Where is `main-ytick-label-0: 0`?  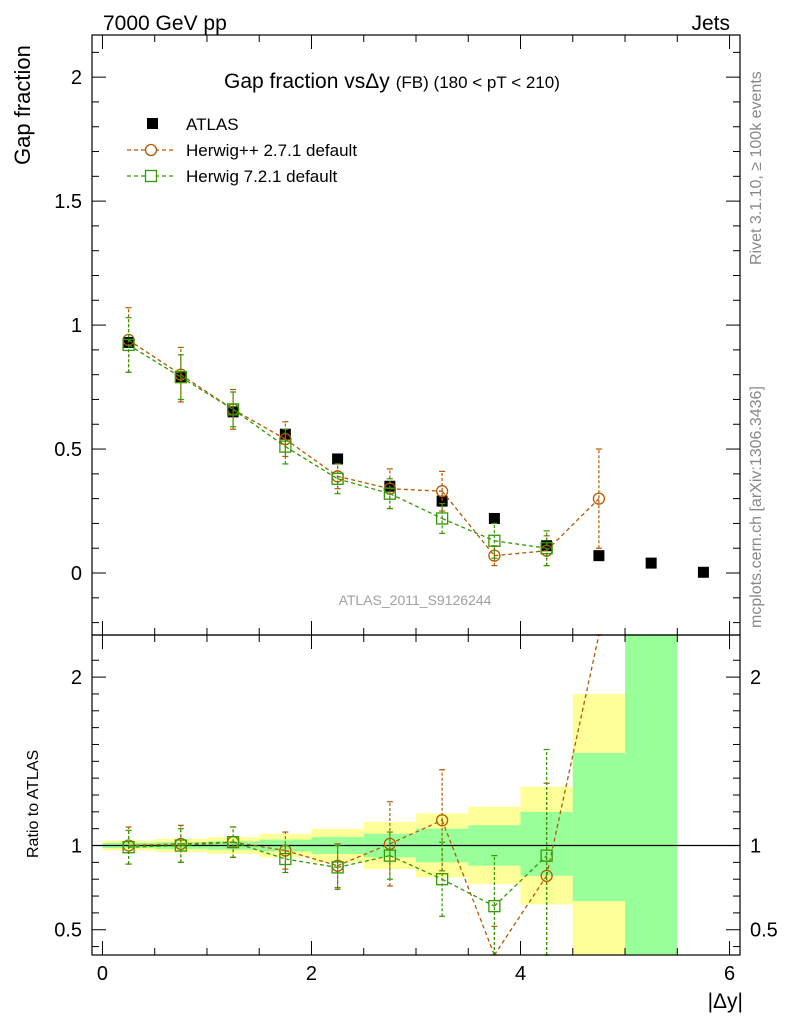
main-ytick-label-0: 0 is located at coordinates (76, 574).